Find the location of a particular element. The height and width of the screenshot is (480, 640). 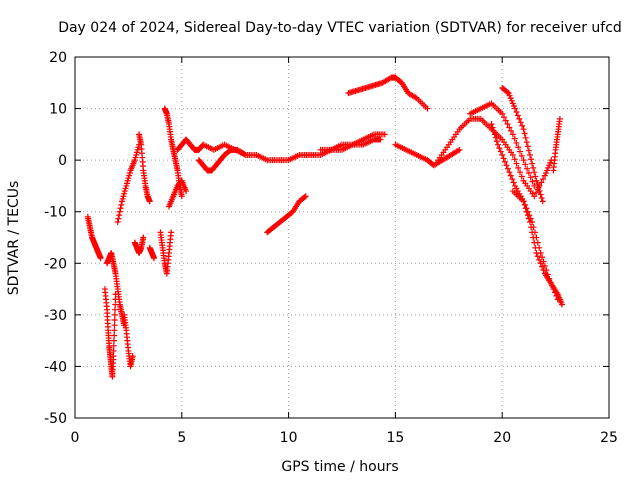

x-tick-label: 0 is located at coordinates (75, 438).